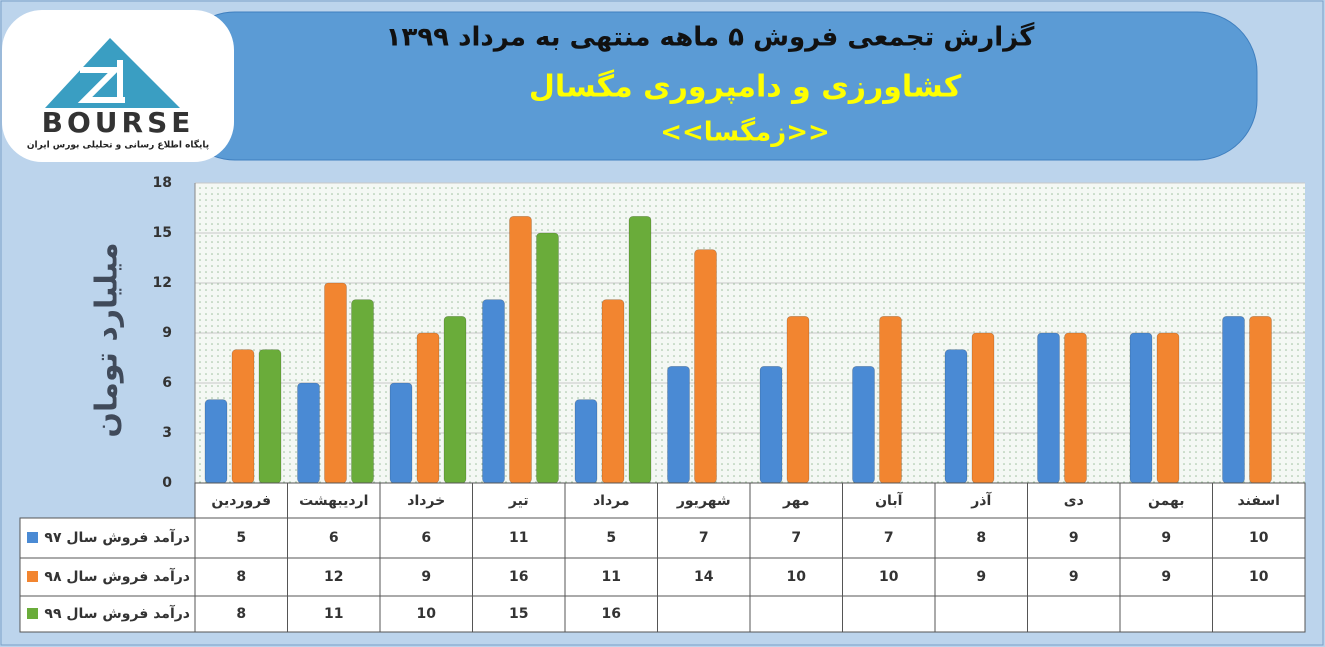 The width and height of the screenshot is (1325, 647). I want to click on x-tick-label: تیر, so click(518, 501).